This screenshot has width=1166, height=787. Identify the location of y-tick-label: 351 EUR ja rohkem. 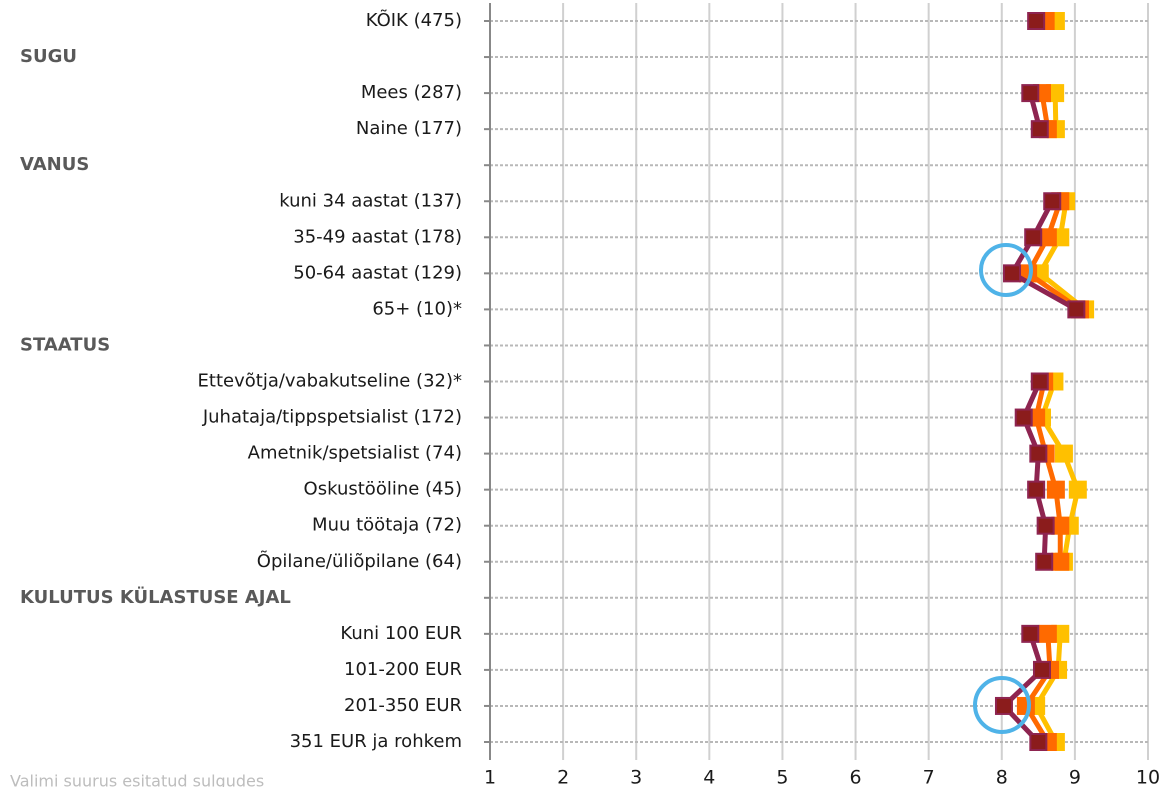
(376, 741).